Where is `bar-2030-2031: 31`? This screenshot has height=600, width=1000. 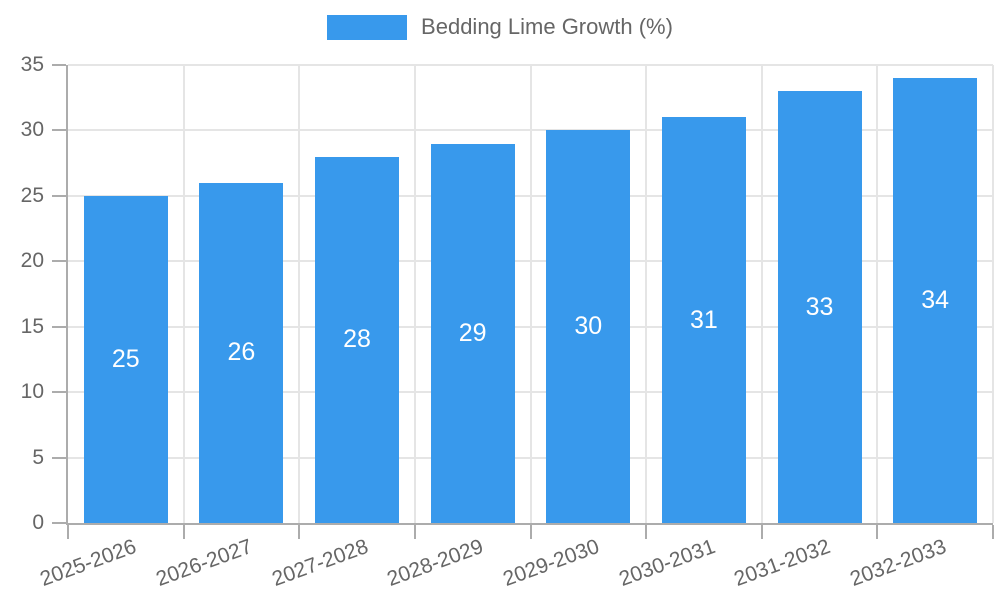
bar-2030-2031: 31 is located at coordinates (703, 320).